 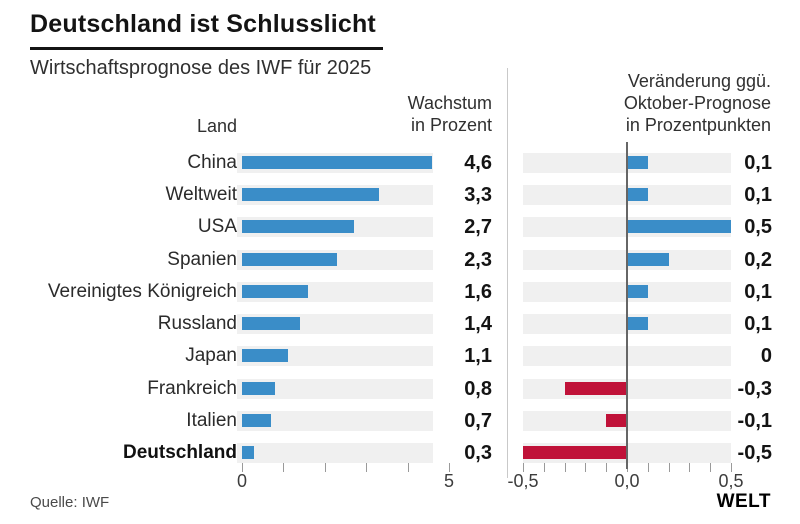 What do you see at coordinates (203, 24) in the screenshot?
I see `page-title: Deutschland ist Schlusslicht` at bounding box center [203, 24].